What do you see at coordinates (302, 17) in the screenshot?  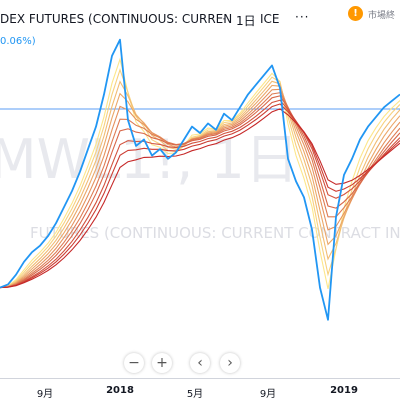 I see `more-icon: ···` at bounding box center [302, 17].